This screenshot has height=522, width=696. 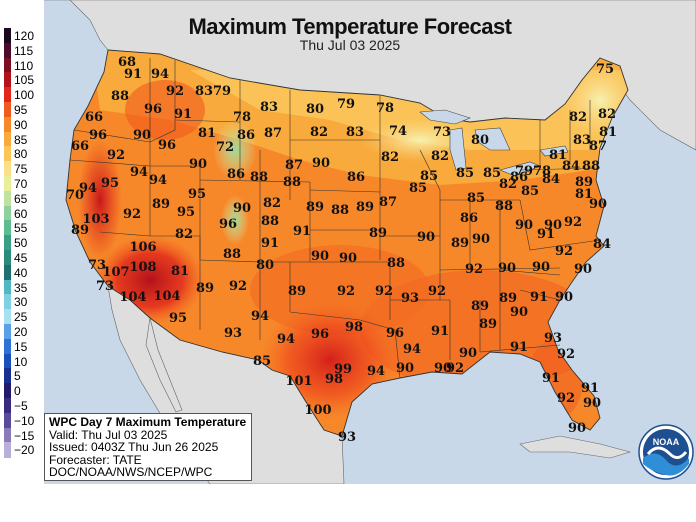 I want to click on info-issued: Issued: 0403Z Thu Jun 26 2025, so click(x=134, y=447).